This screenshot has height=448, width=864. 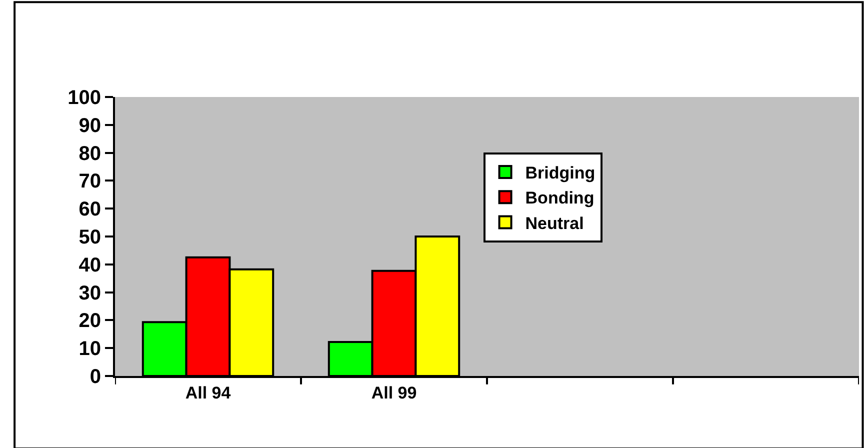 What do you see at coordinates (554, 223) in the screenshot?
I see `legend-label: Neutral` at bounding box center [554, 223].